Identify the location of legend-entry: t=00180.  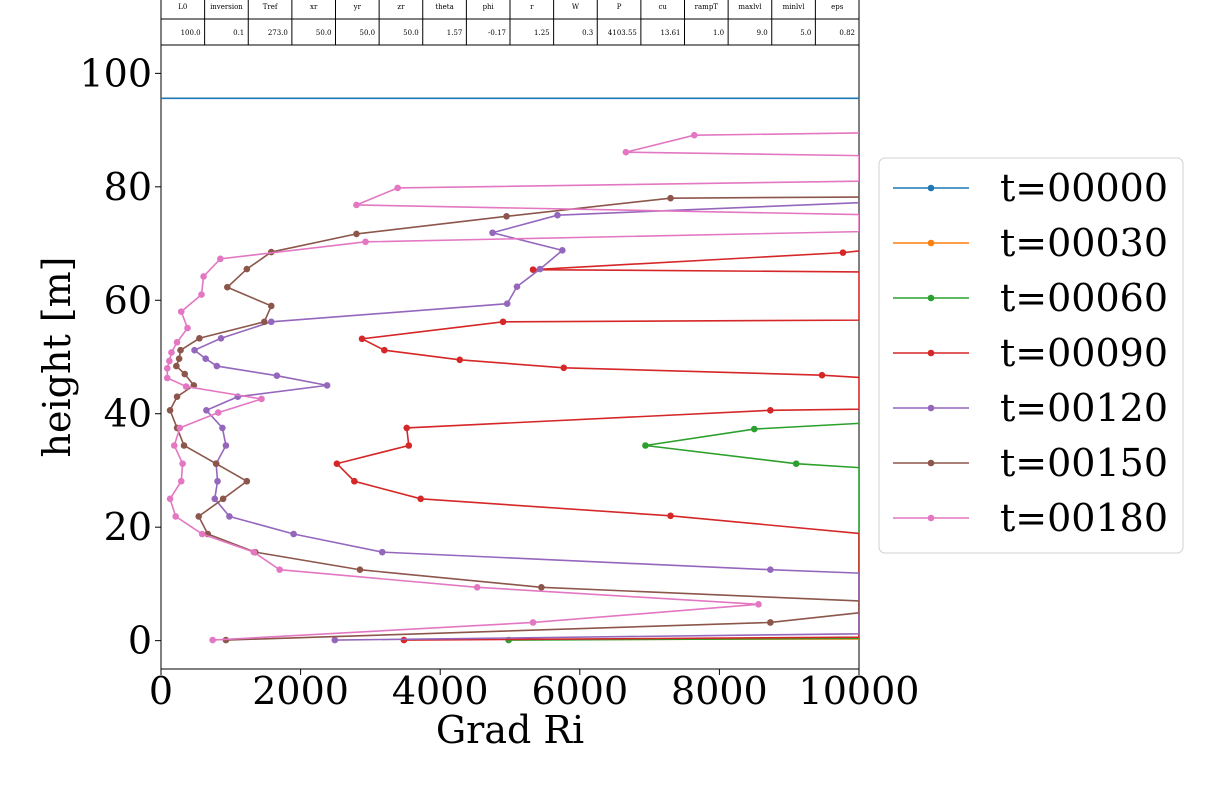
(1030, 518).